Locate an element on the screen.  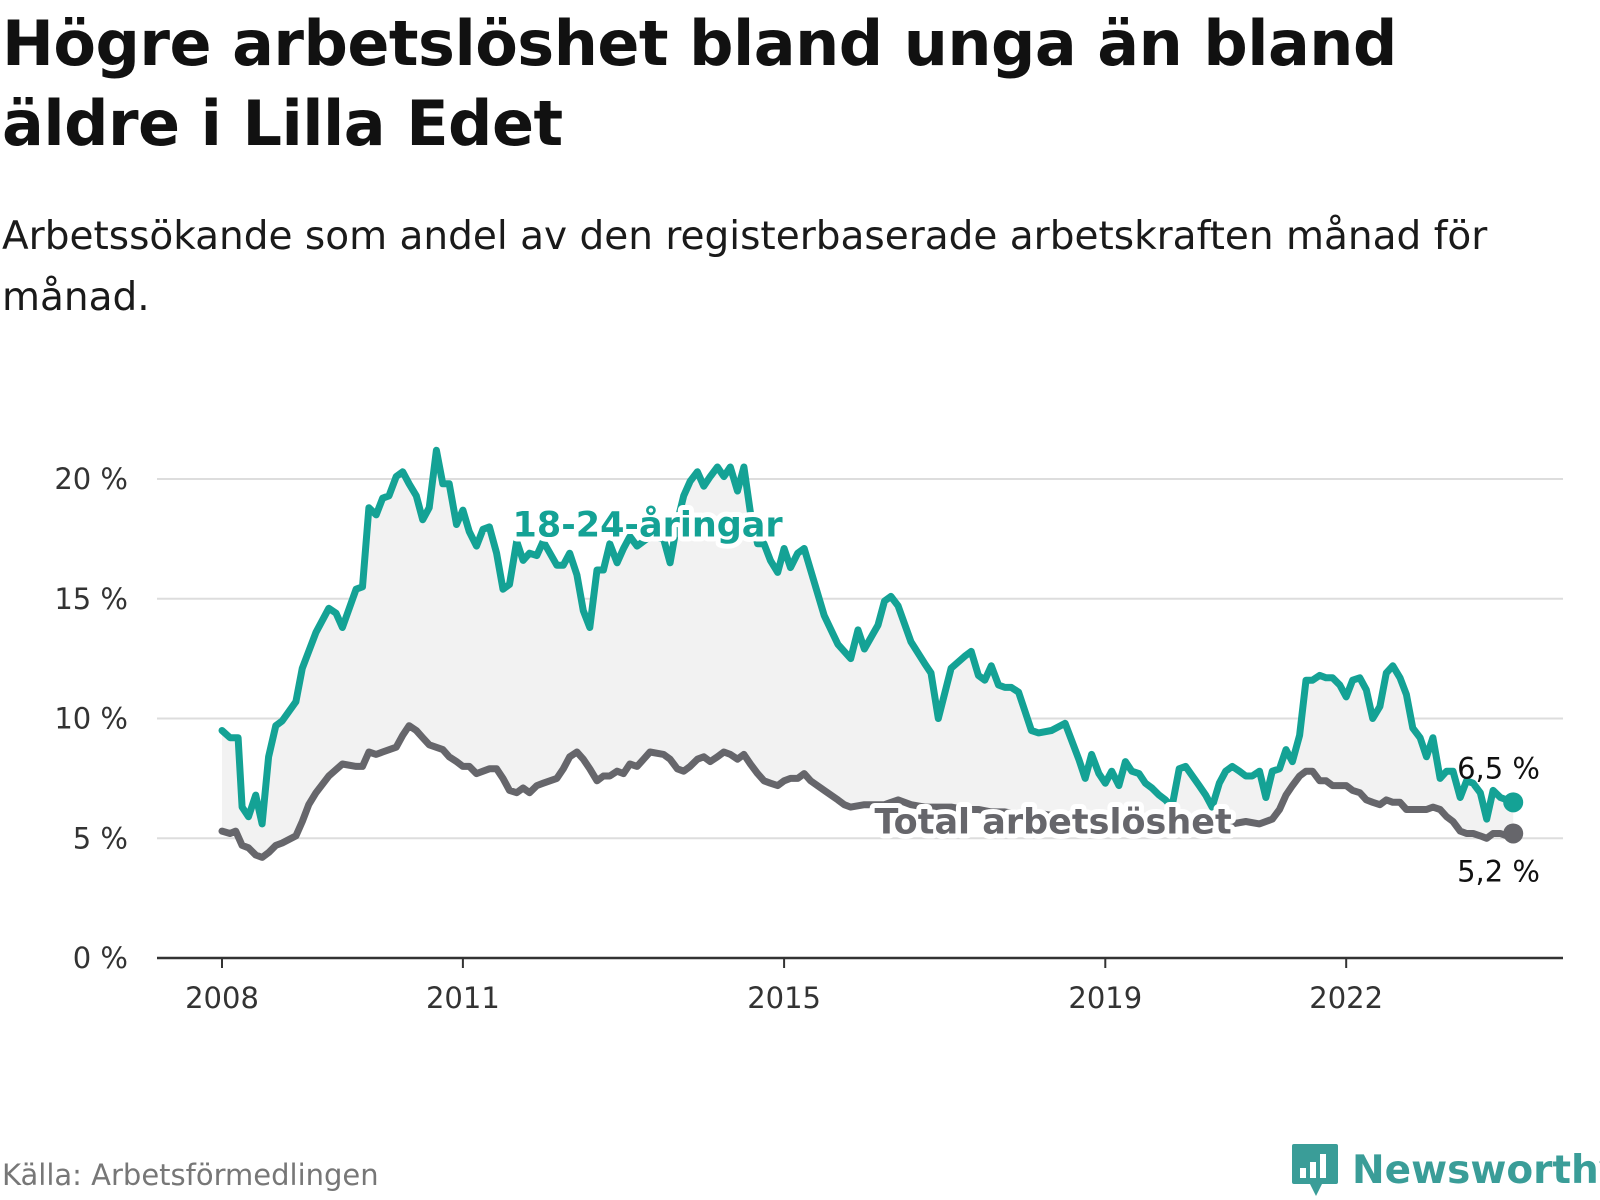
newsworthy-logo: Newsworthy is located at coordinates (1445, 1170).